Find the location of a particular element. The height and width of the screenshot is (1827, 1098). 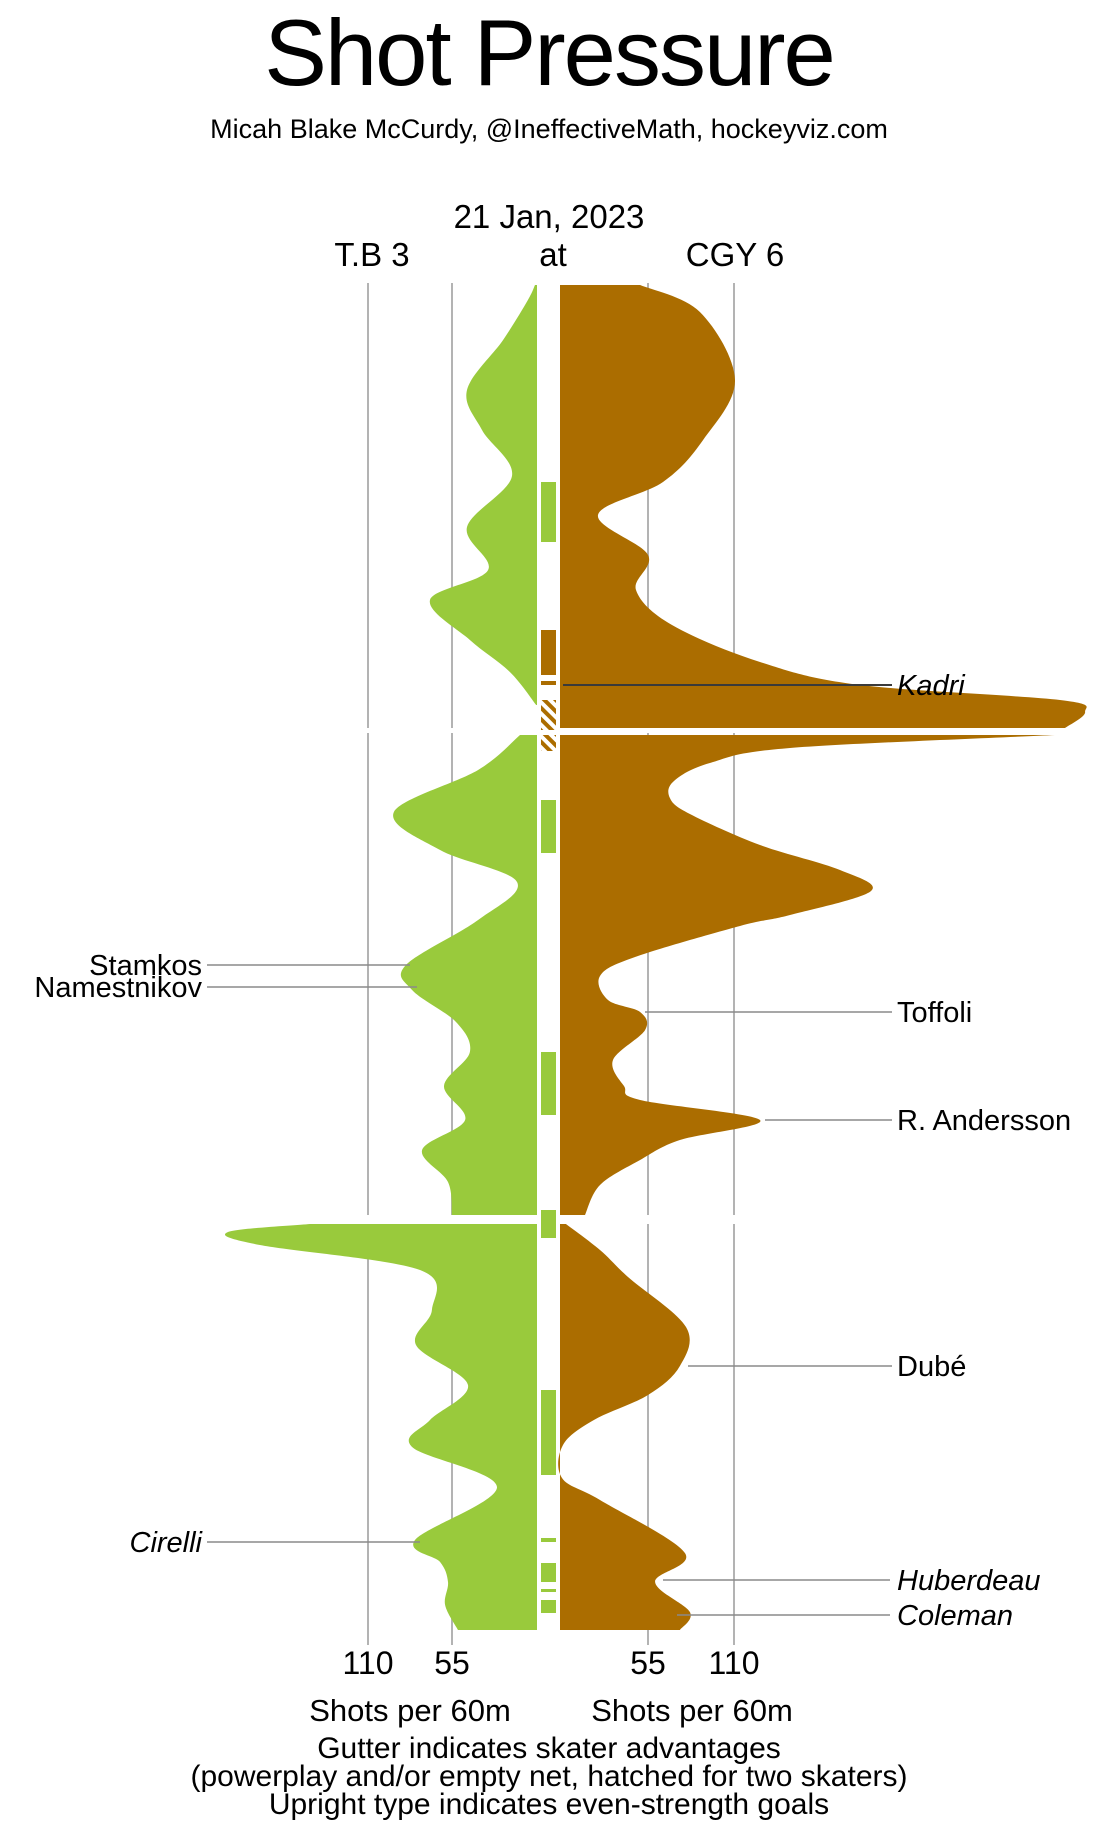

page-title: Shot Pressure is located at coordinates (550, 52).